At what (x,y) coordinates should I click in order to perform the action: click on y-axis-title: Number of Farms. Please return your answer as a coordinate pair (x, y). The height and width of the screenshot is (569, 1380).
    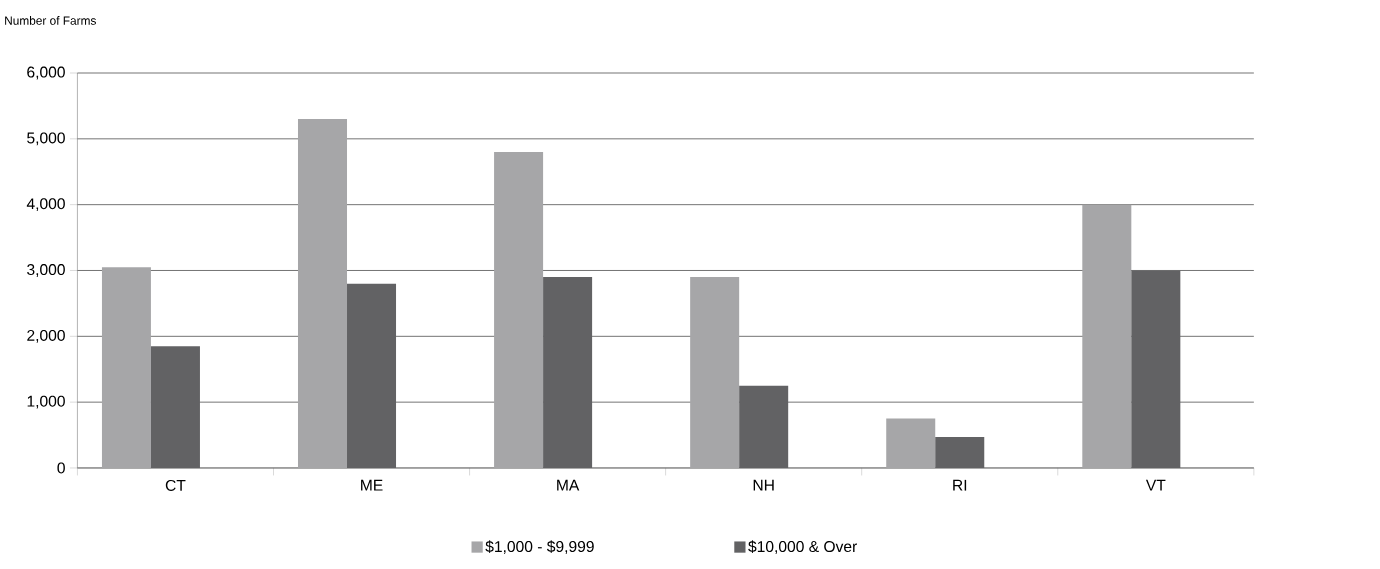
    Looking at the image, I should click on (50, 20).